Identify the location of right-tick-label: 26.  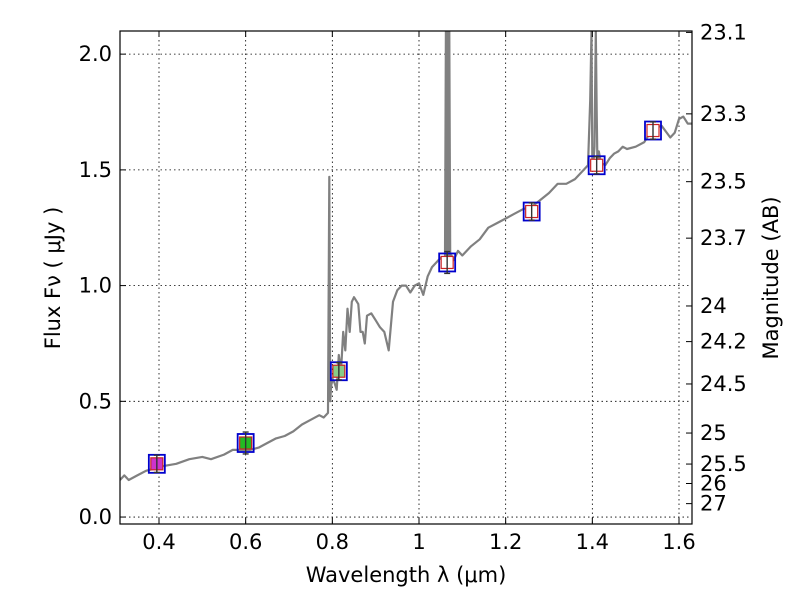
(713, 483).